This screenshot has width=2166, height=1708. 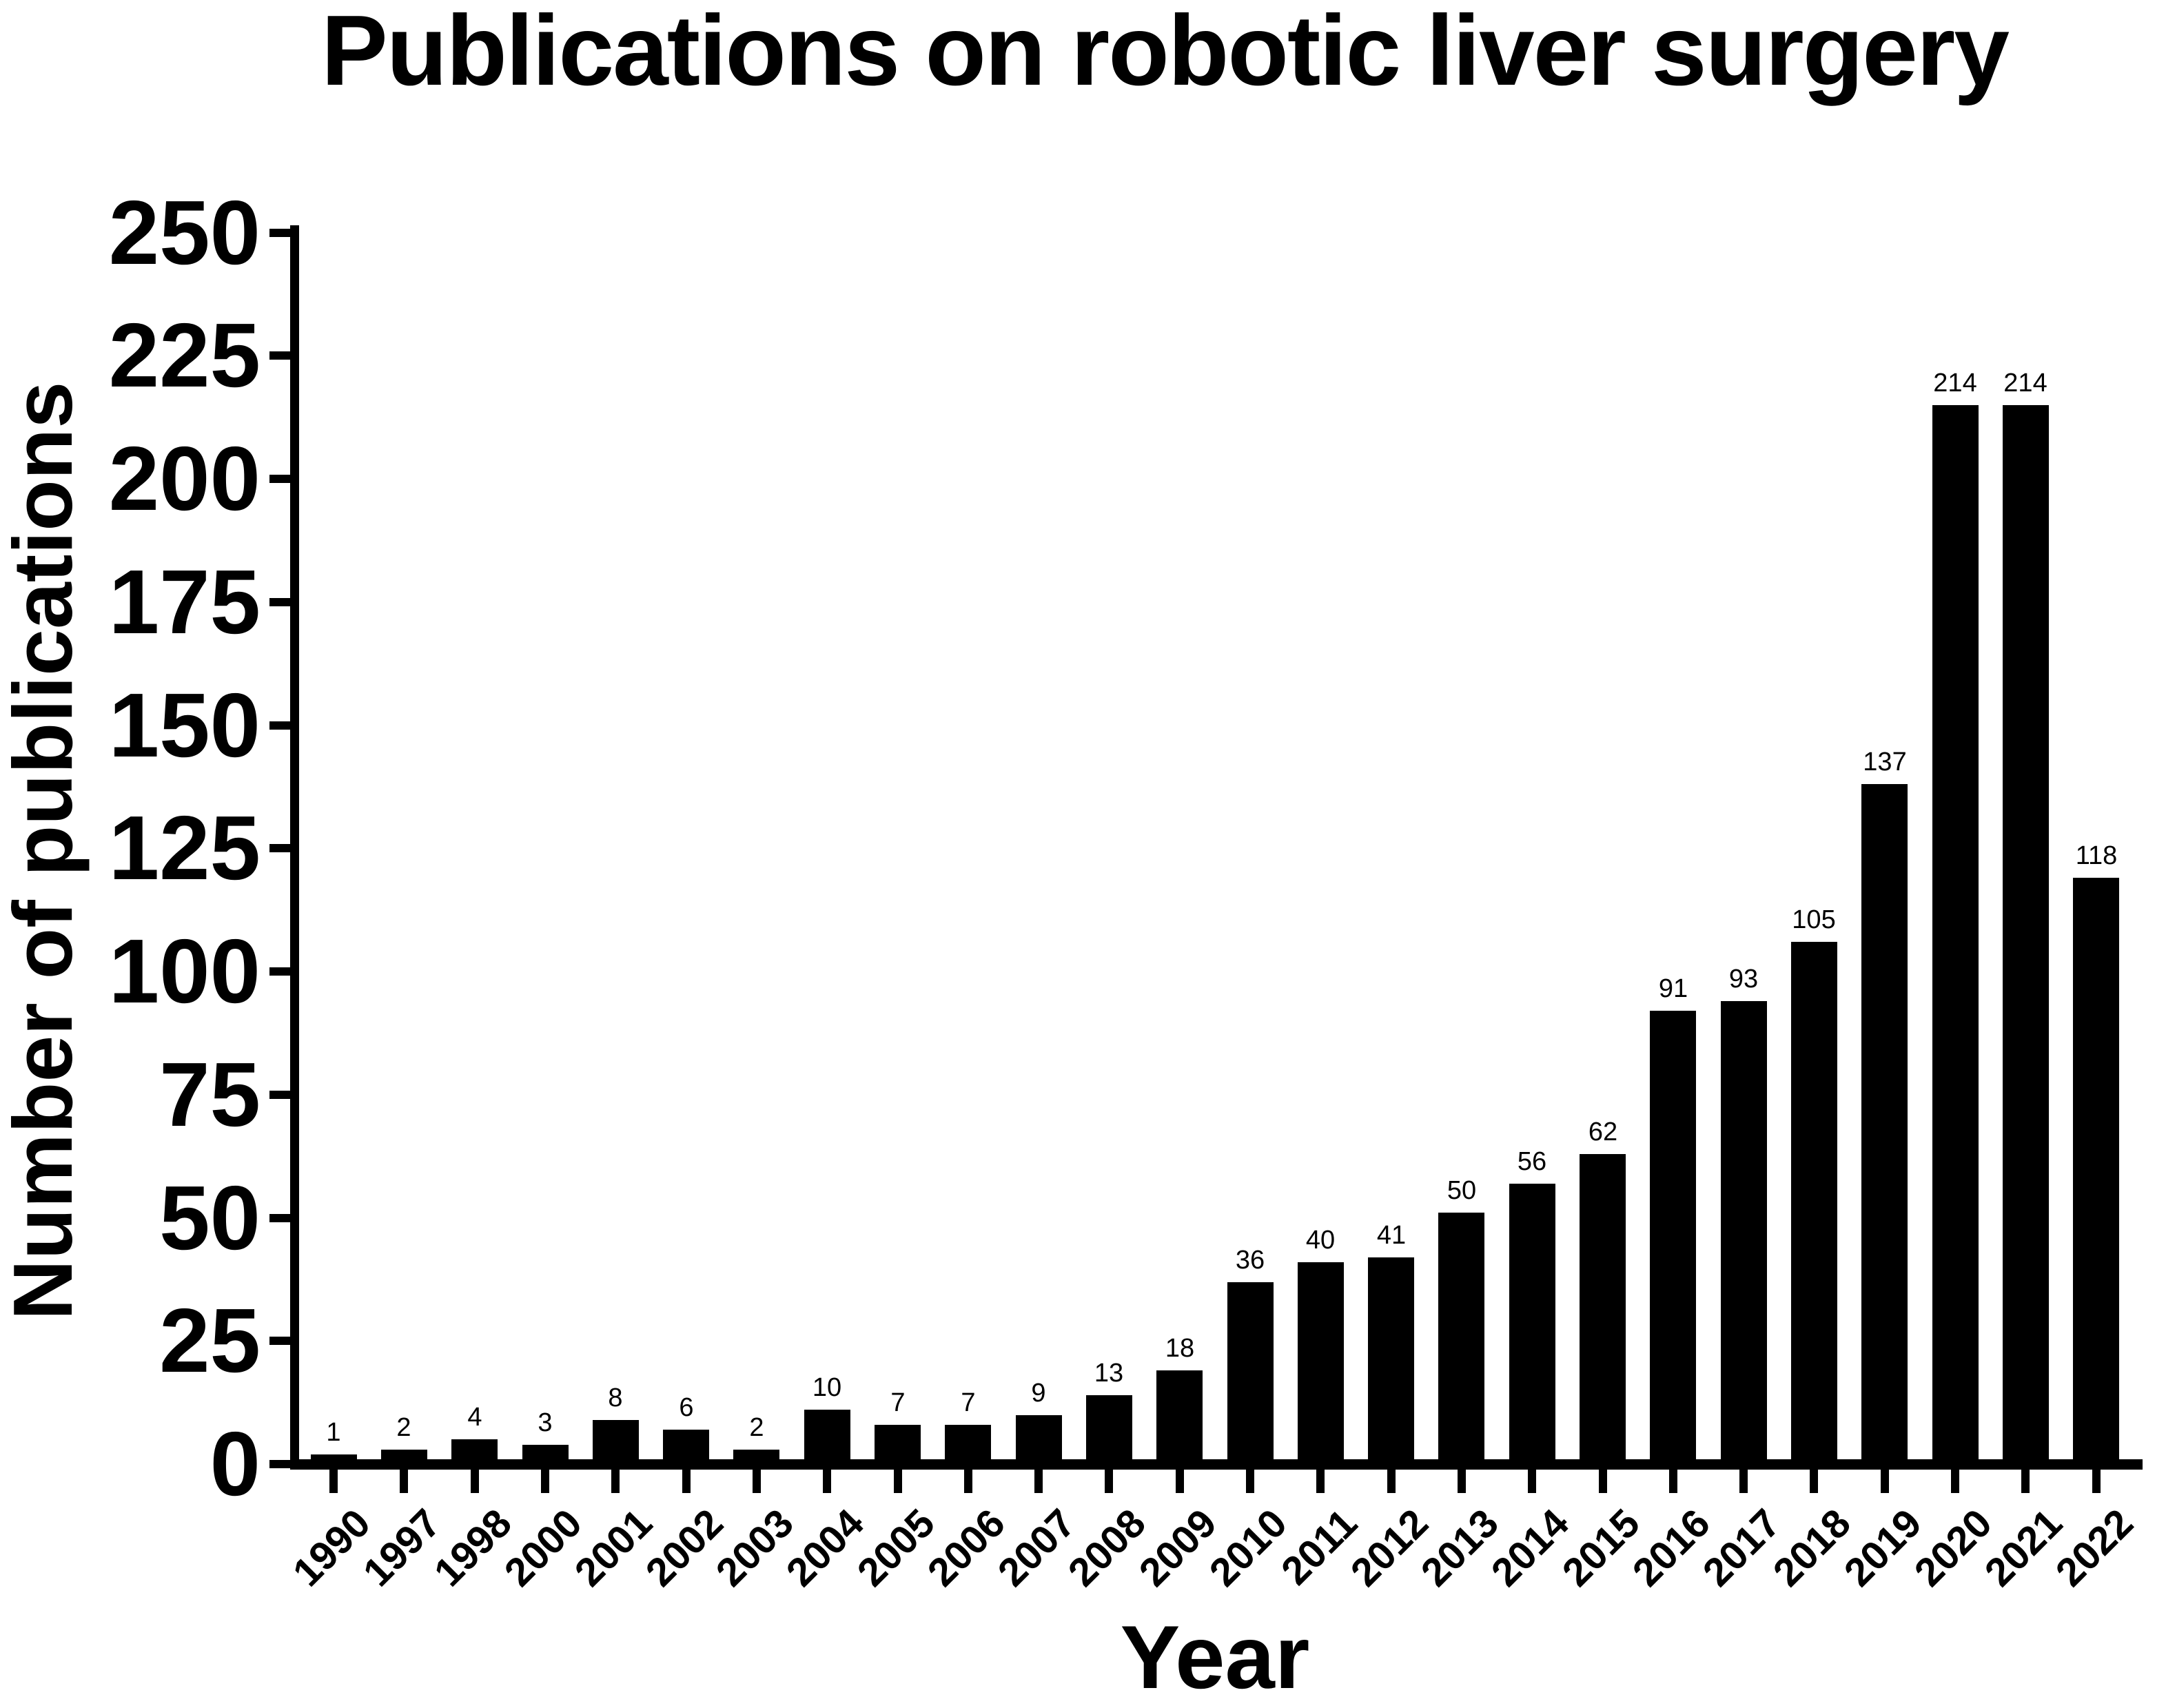 I want to click on x-axis-tick-label: 2015, so click(x=1600, y=1548).